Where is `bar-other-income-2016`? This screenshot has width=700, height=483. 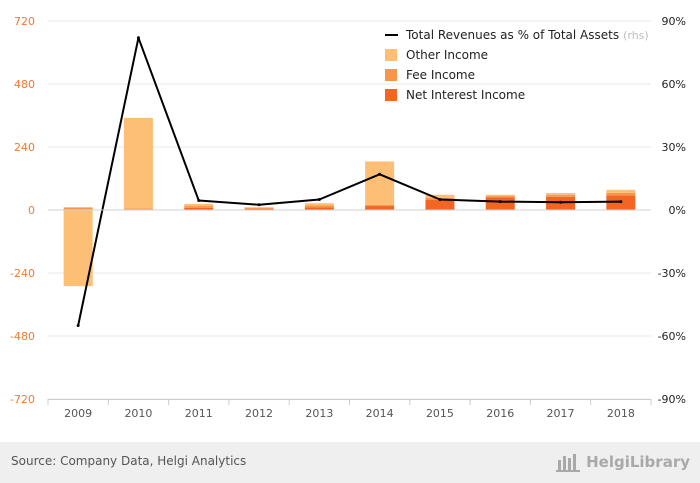 bar-other-income-2016 is located at coordinates (500, 195).